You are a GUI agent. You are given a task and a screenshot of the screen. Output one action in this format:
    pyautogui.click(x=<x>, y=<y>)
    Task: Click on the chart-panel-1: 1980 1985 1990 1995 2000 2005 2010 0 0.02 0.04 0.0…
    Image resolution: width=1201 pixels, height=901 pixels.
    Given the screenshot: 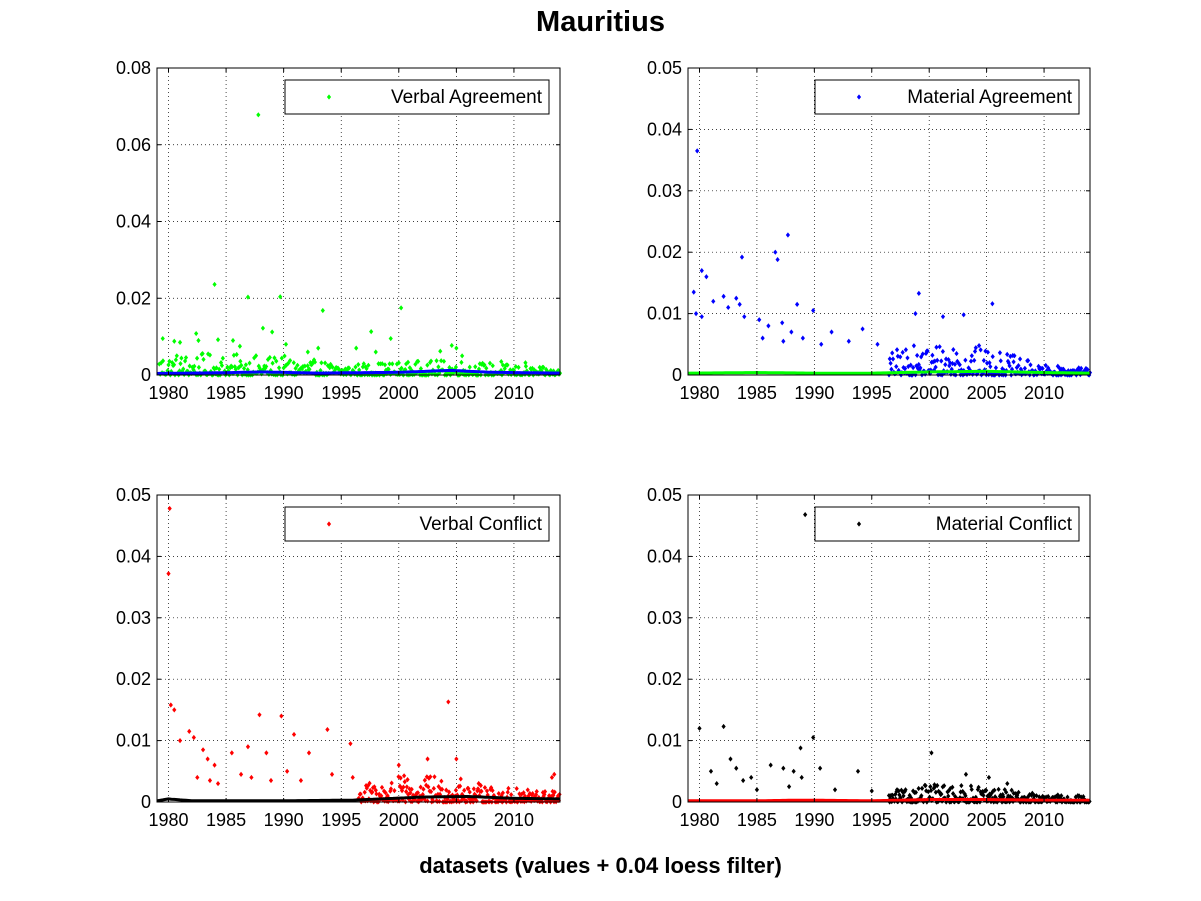 What is the action you would take?
    pyautogui.click(x=339, y=230)
    